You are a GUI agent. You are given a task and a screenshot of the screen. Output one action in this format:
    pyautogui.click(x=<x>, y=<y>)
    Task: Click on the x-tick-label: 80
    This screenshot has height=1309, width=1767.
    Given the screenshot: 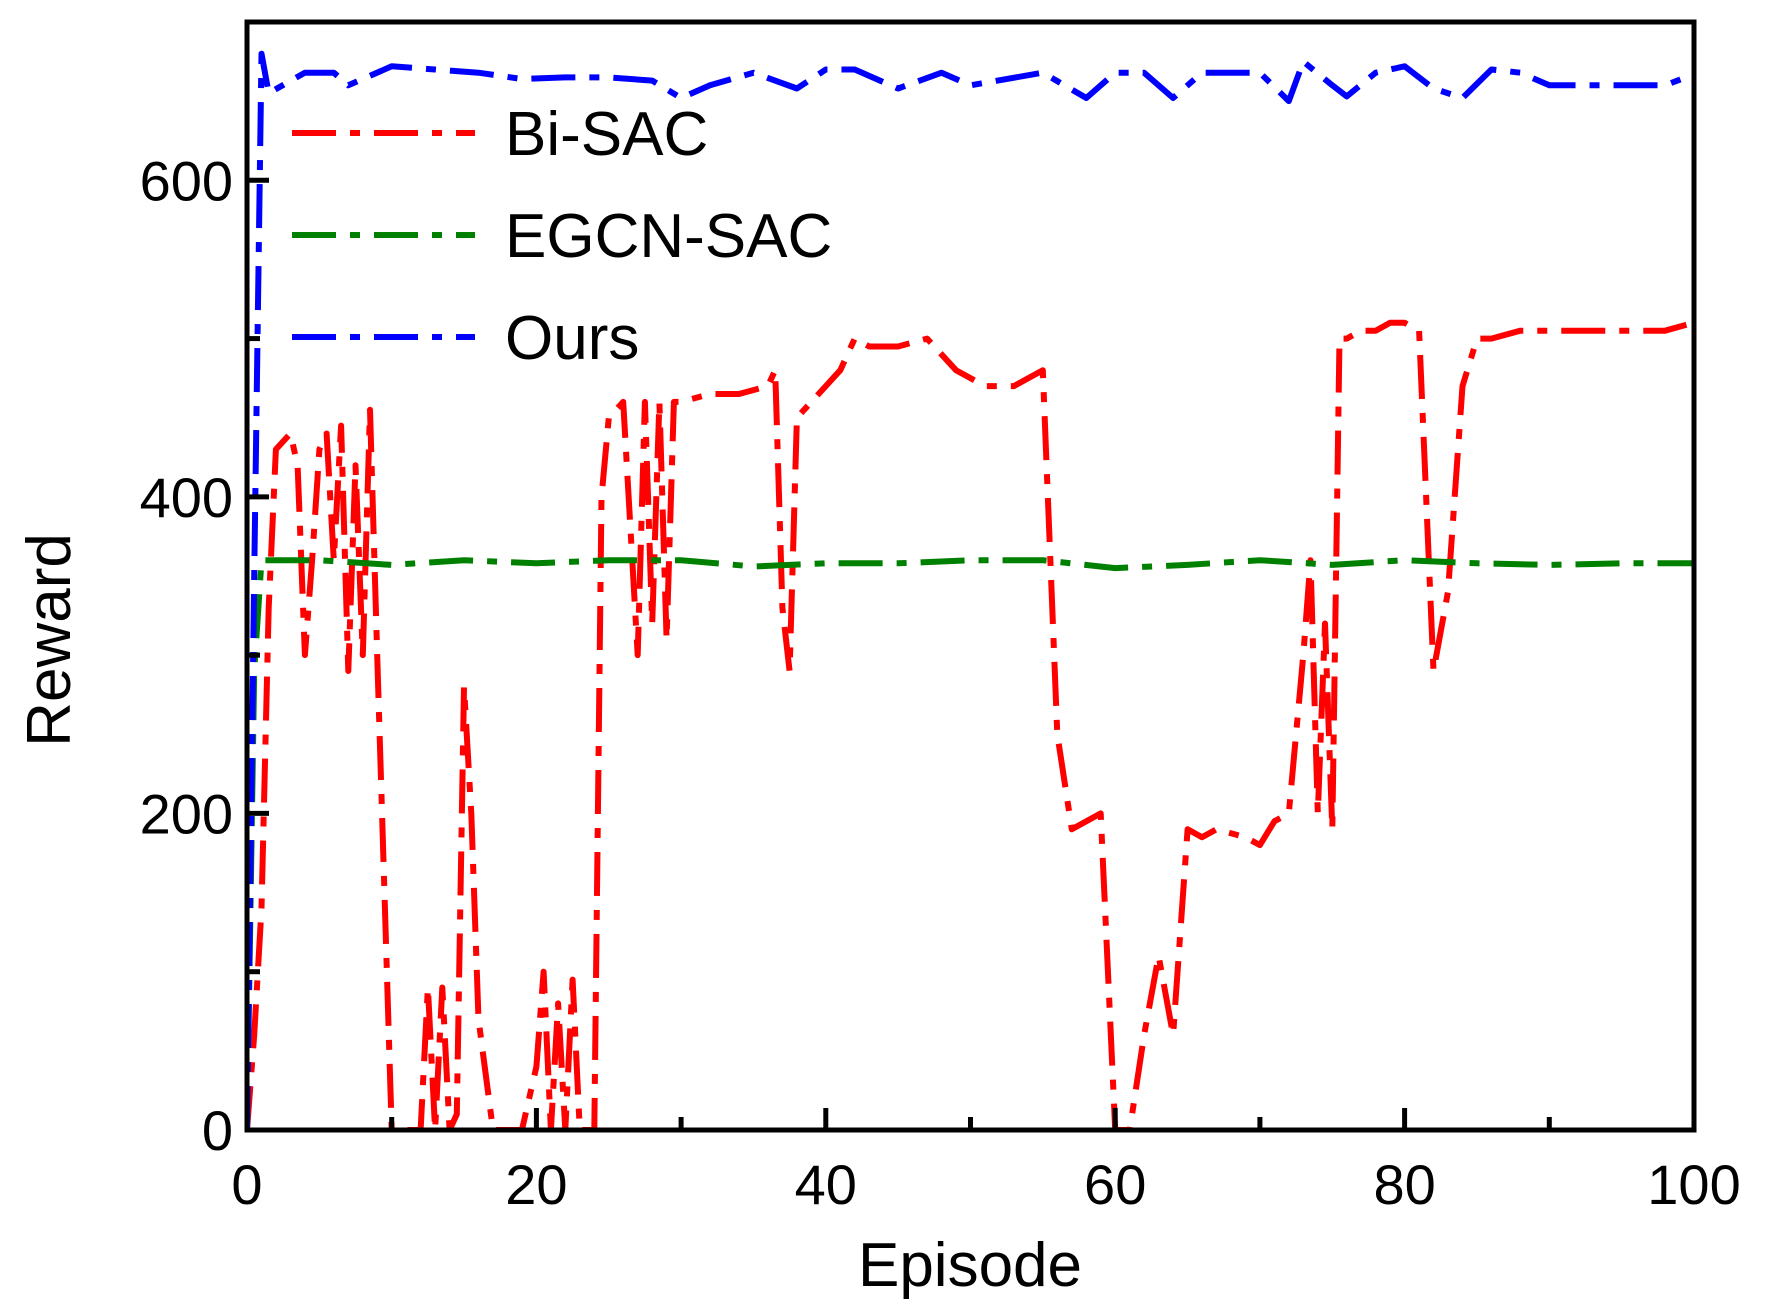 What is the action you would take?
    pyautogui.click(x=1404, y=1184)
    